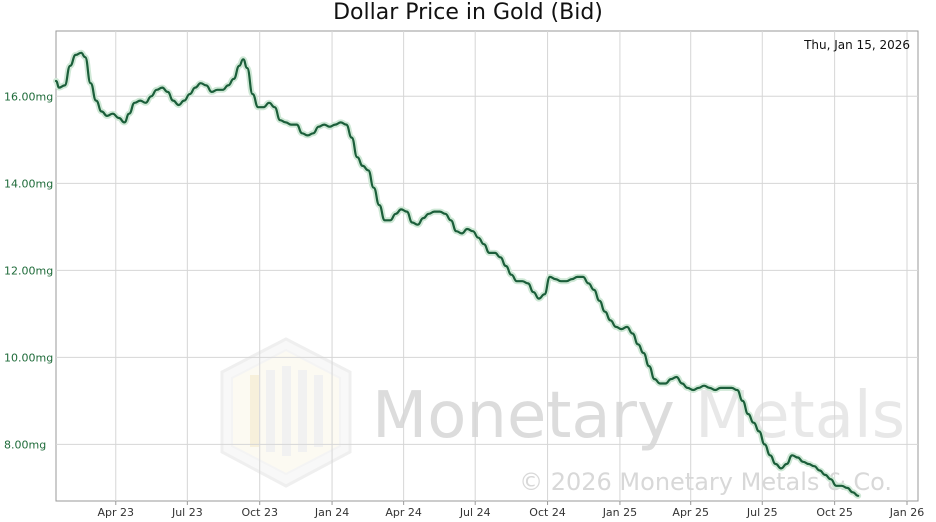 This screenshot has height=522, width=936. I want to click on date-label: Thu, Jan 15, 2026, so click(856, 45).